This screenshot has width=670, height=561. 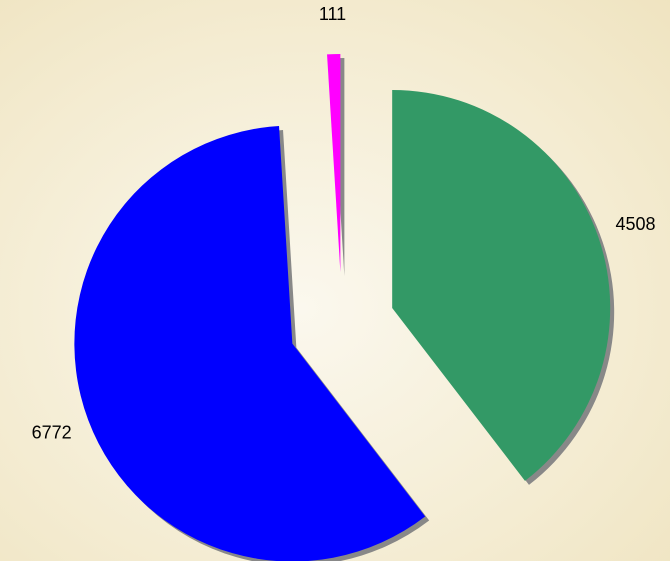 What do you see at coordinates (332, 14) in the screenshot?
I see `data-label: 111` at bounding box center [332, 14].